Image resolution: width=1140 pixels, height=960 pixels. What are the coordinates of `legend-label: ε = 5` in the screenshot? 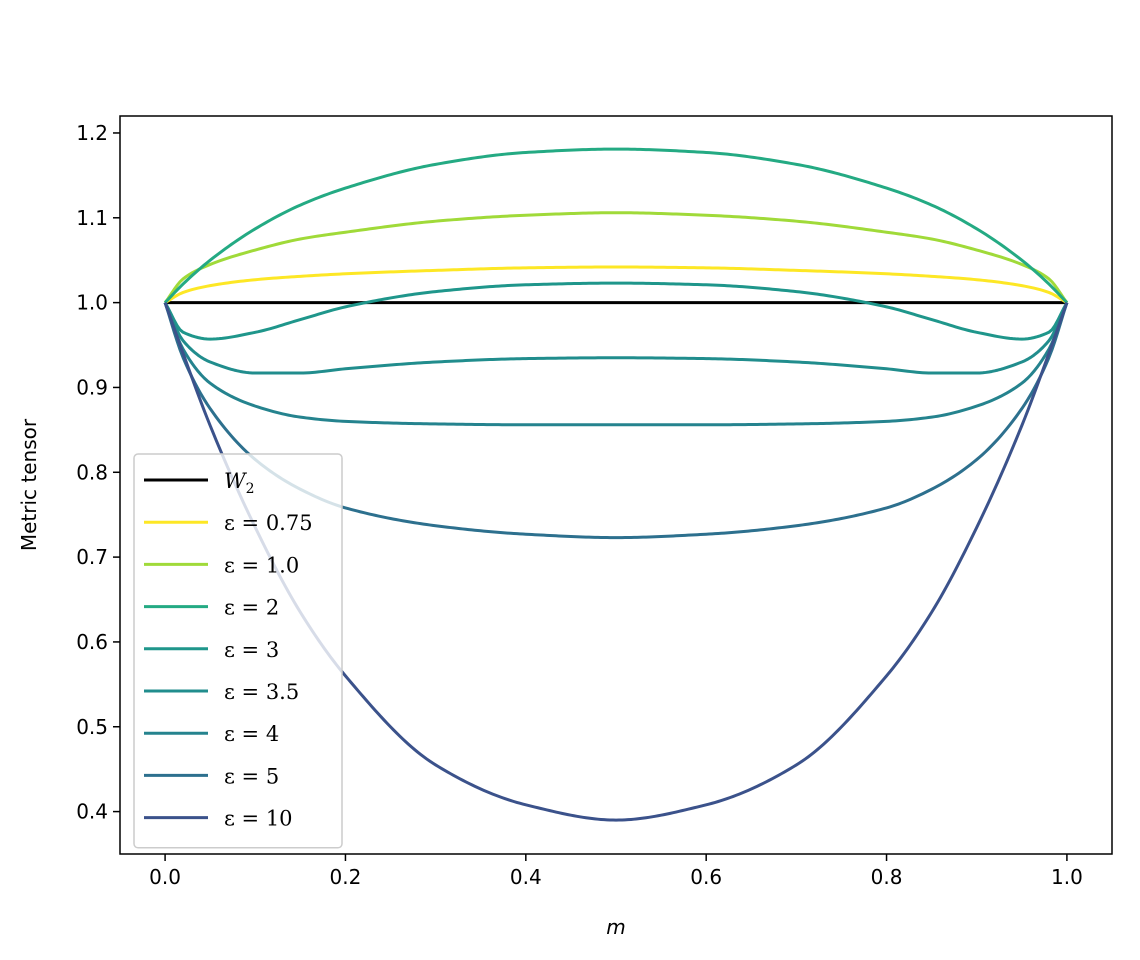 It's located at (251, 776).